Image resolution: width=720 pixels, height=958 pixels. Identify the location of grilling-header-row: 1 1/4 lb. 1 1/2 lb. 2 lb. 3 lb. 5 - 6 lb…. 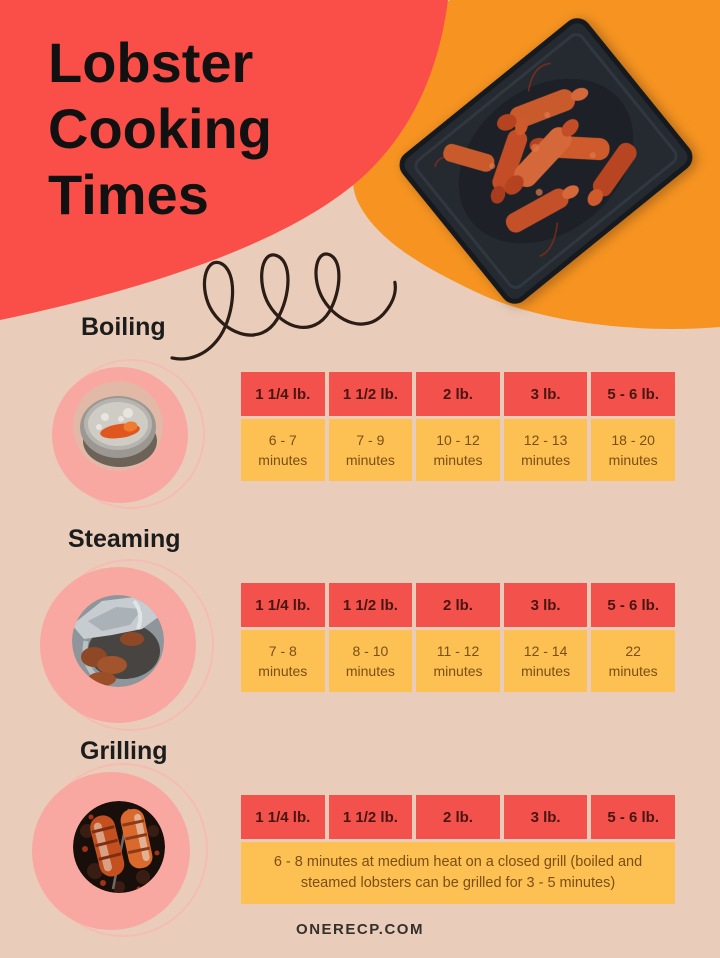
(458, 817).